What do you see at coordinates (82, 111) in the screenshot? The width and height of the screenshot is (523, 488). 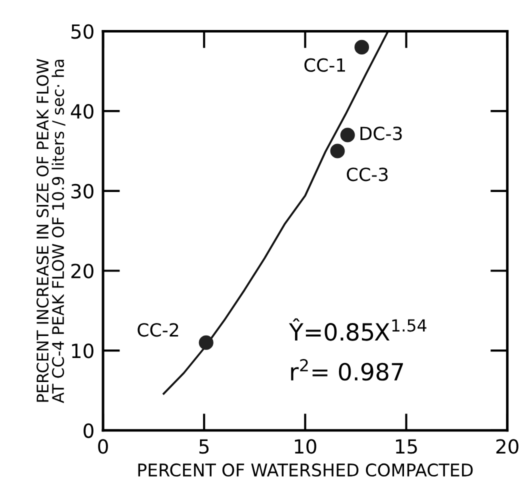 I see `y-tick-label: 40` at bounding box center [82, 111].